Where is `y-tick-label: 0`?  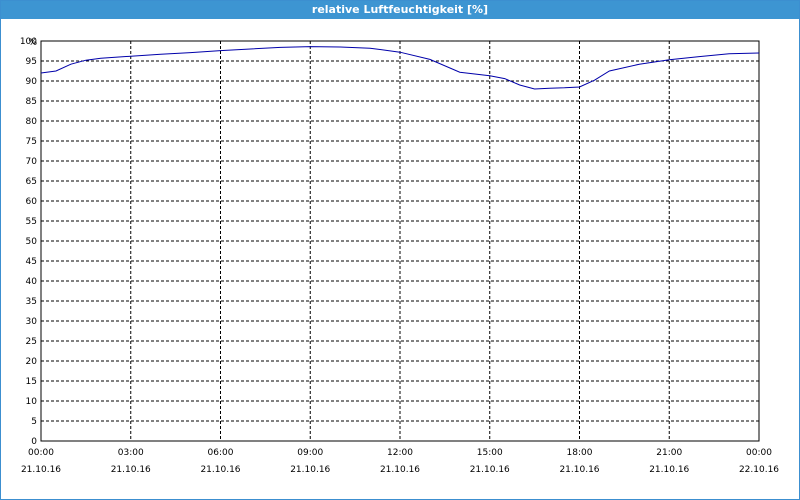
y-tick-label: 0 is located at coordinates (34, 442).